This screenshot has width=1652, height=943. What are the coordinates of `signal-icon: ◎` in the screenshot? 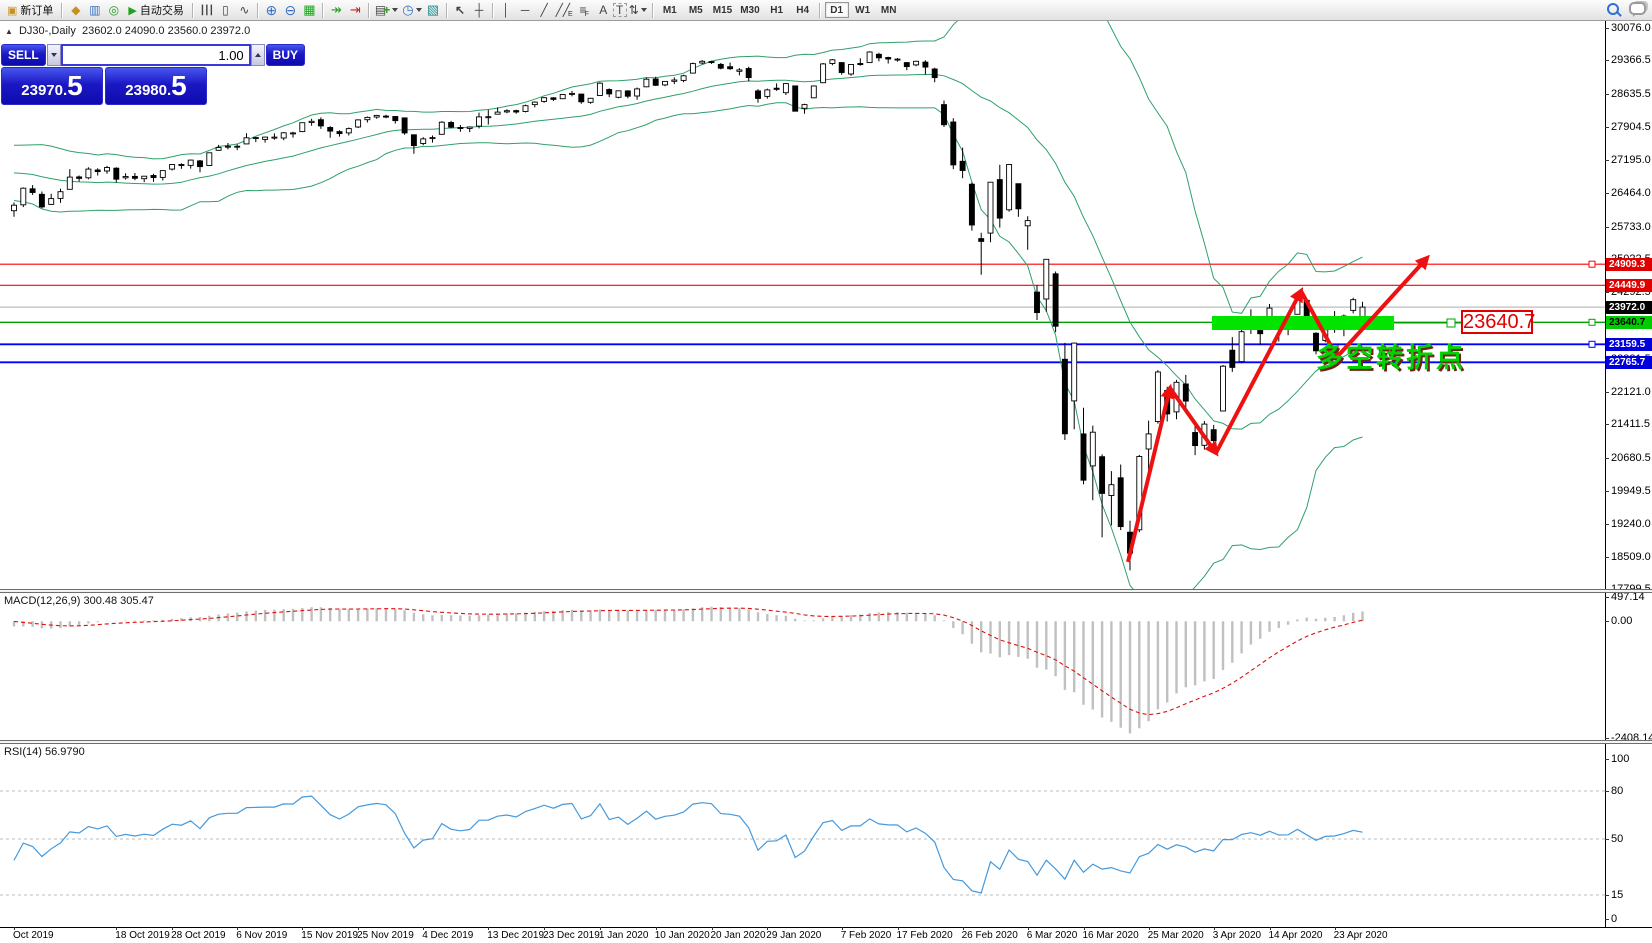 It's located at (113, 10).